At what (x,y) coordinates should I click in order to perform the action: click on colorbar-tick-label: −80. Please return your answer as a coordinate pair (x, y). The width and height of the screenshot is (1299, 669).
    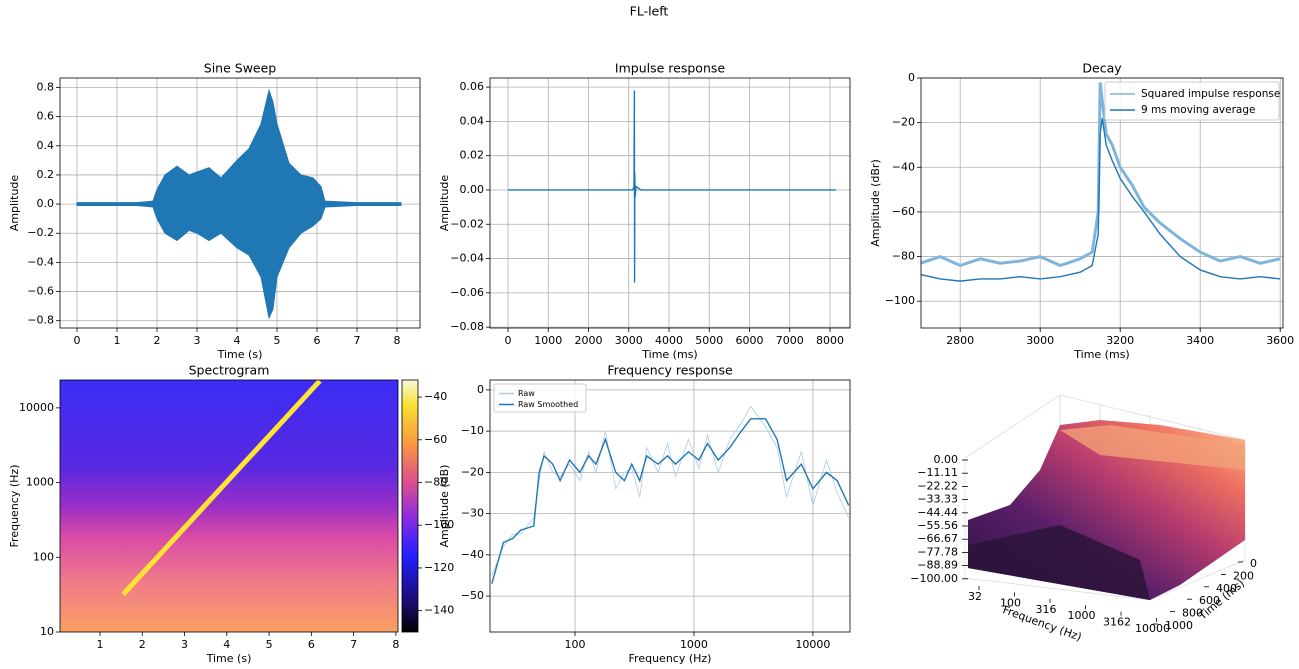
    Looking at the image, I should click on (435, 482).